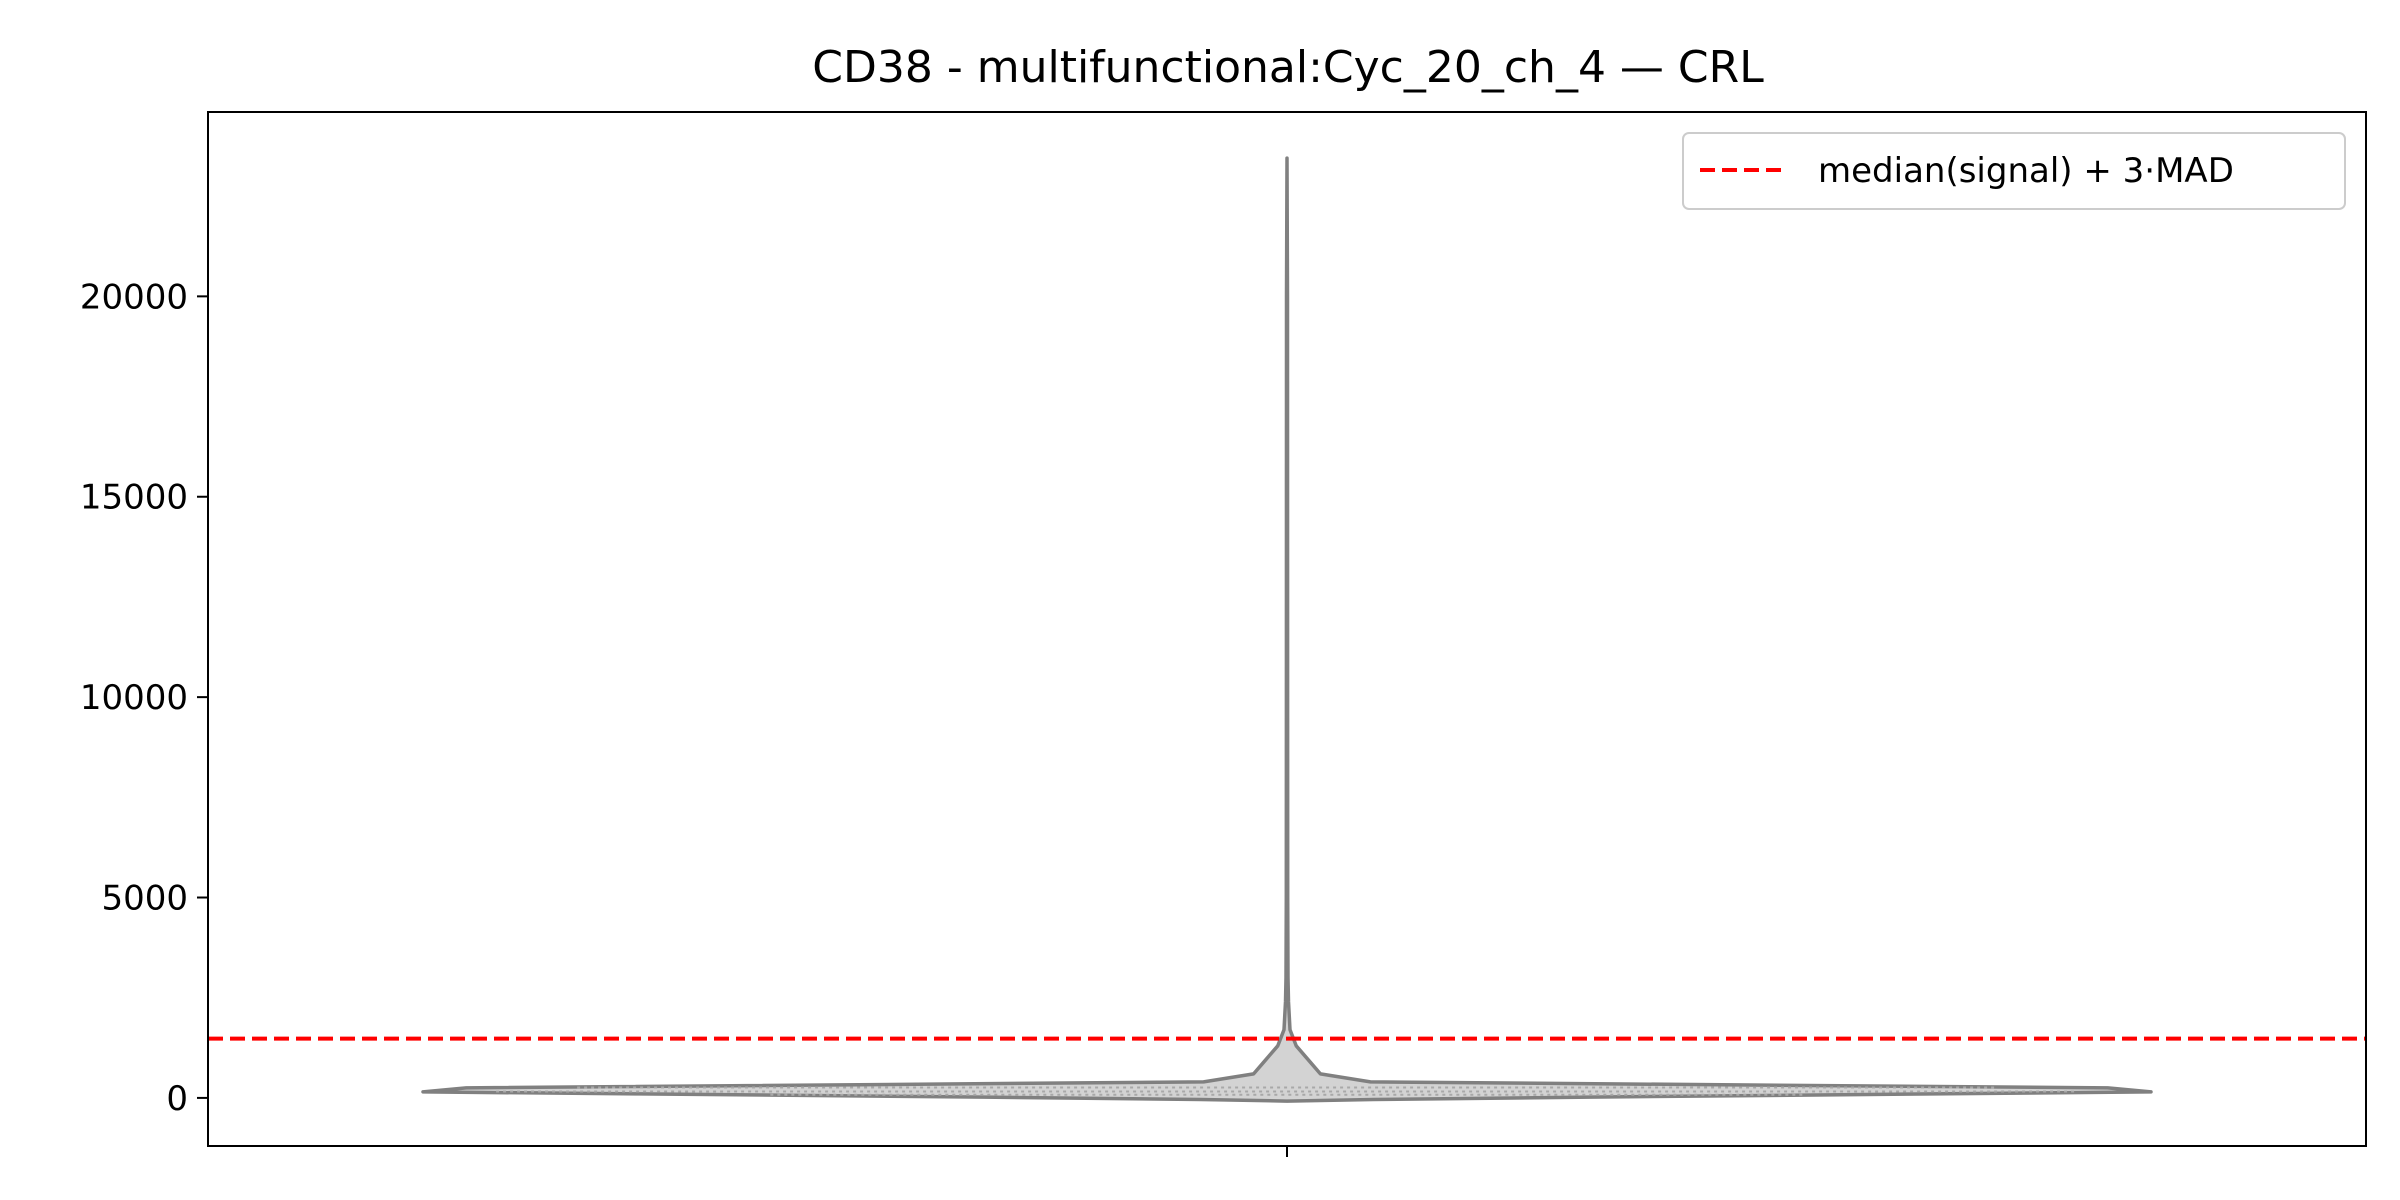 This screenshot has height=1200, width=2400. I want to click on legend-label-threshold: median(signal) + 3·MAD, so click(2026, 171).